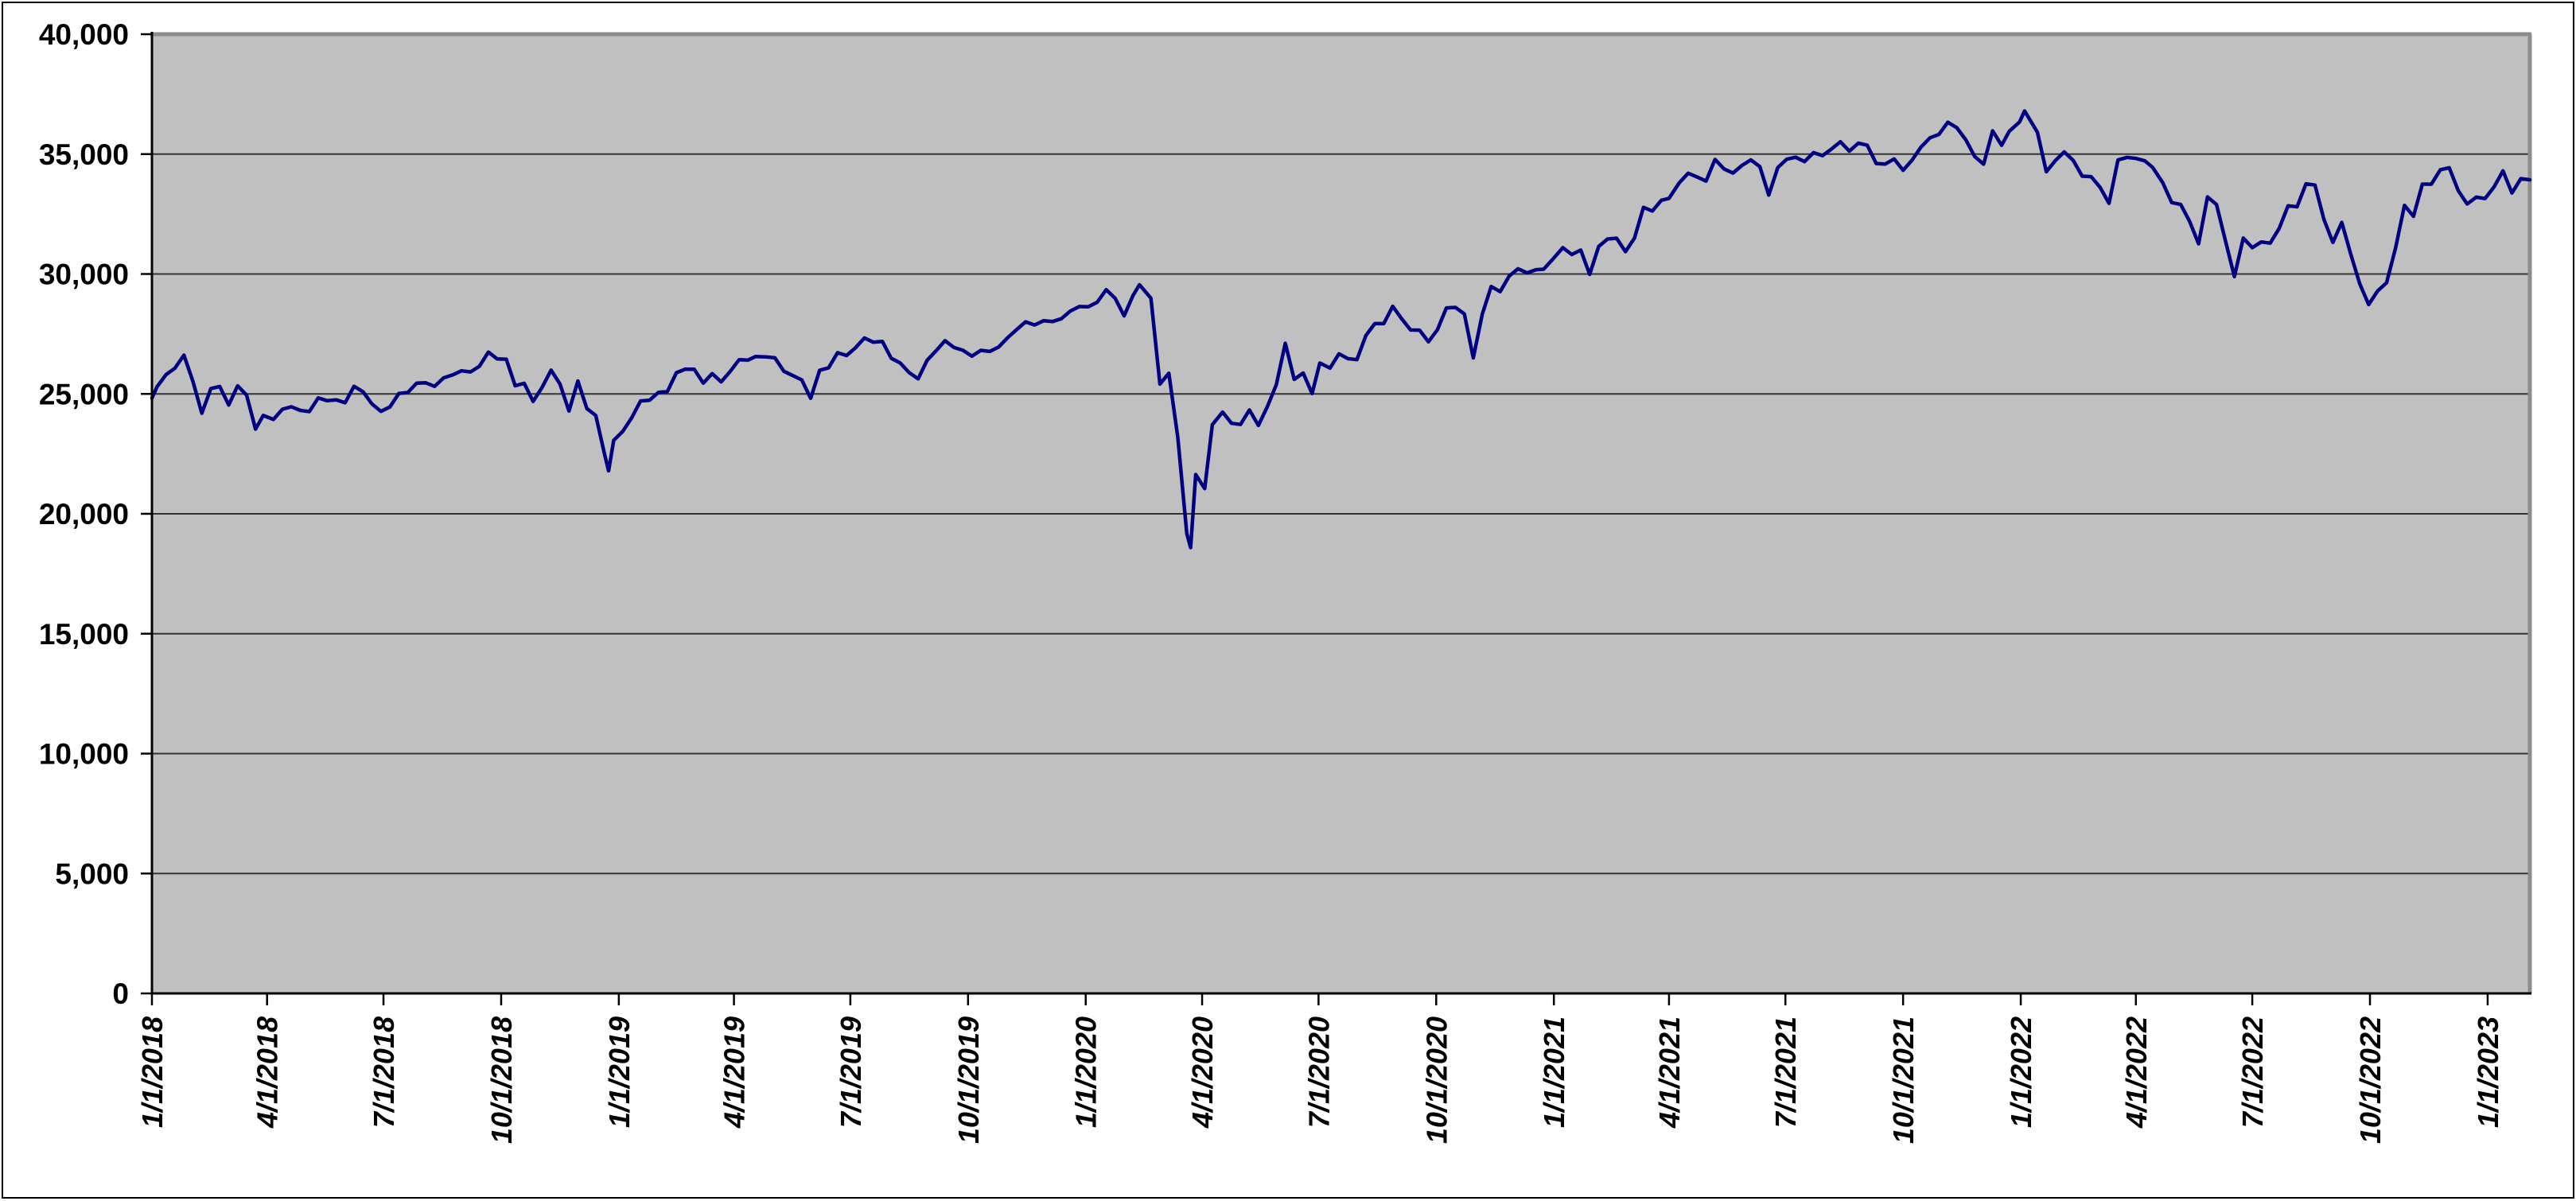 Image resolution: width=2576 pixels, height=1201 pixels. What do you see at coordinates (1554, 1072) in the screenshot?
I see `x-axis-tick-label: 1/1/2021` at bounding box center [1554, 1072].